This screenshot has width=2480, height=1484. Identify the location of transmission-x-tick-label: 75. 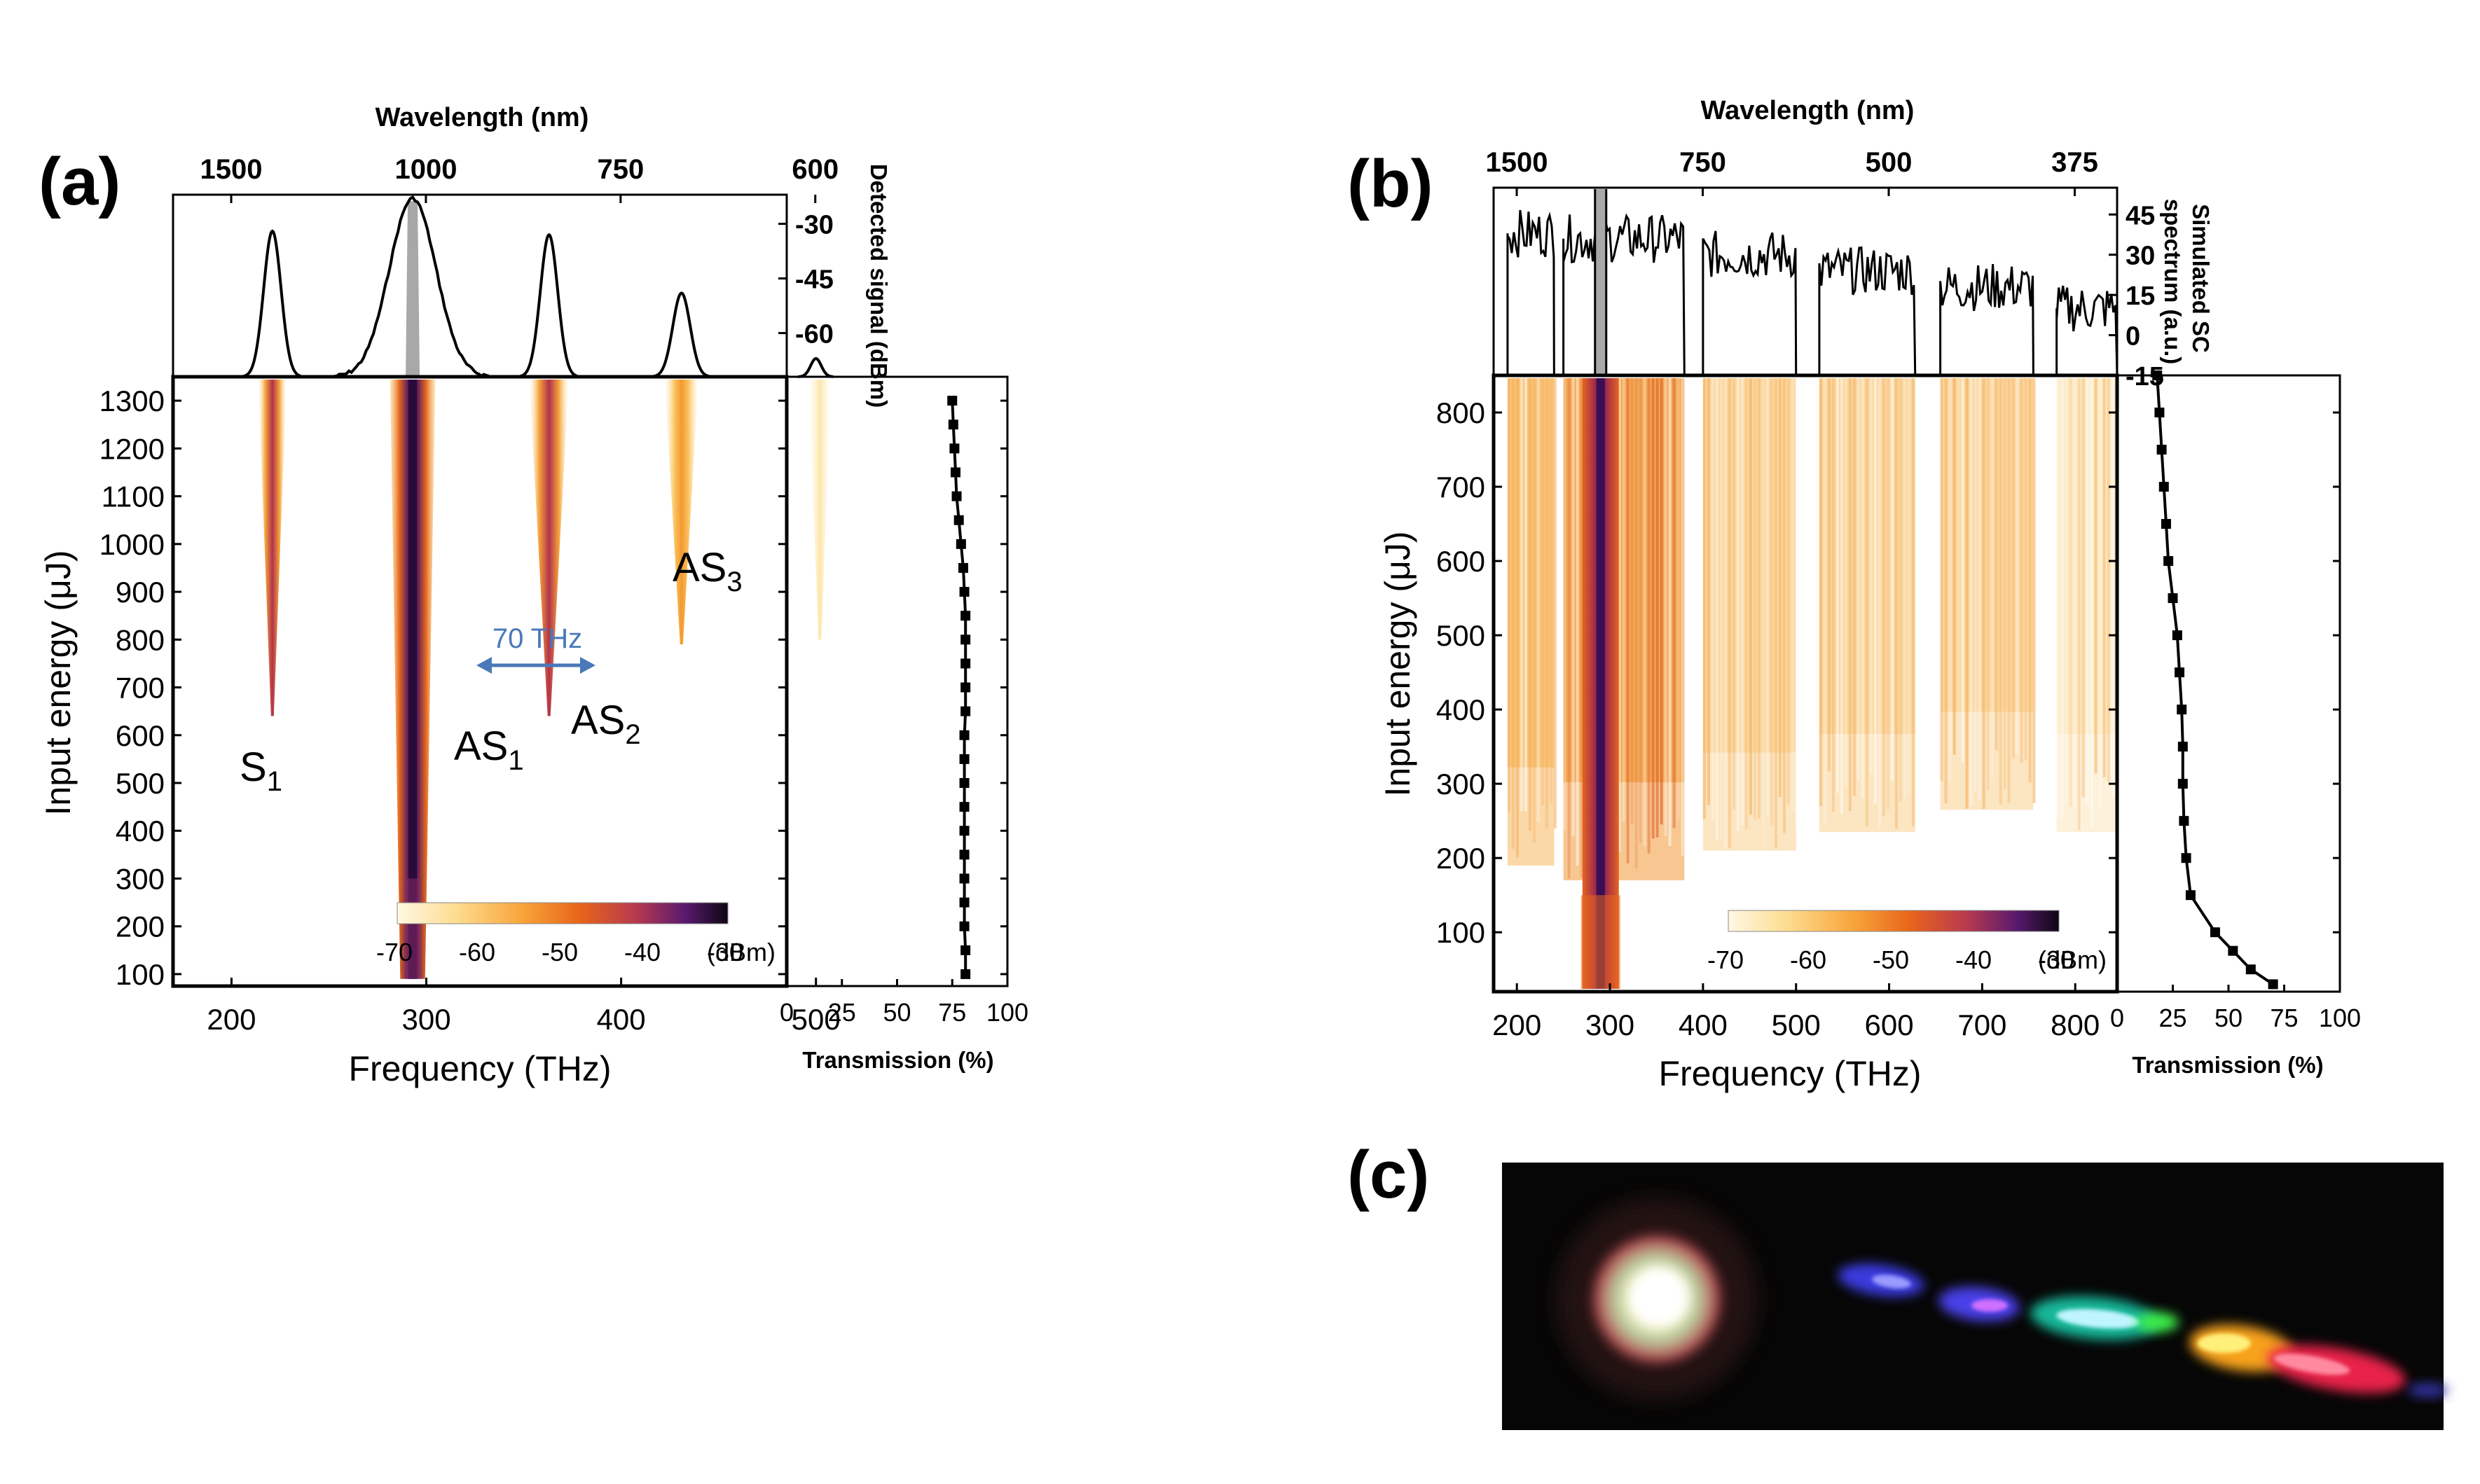
(952, 1012).